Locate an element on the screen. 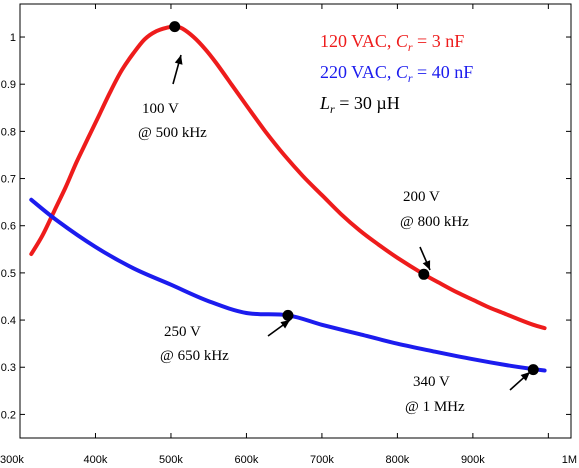 This screenshot has height=468, width=579. y-tick-label: 0.6 is located at coordinates (8, 227).